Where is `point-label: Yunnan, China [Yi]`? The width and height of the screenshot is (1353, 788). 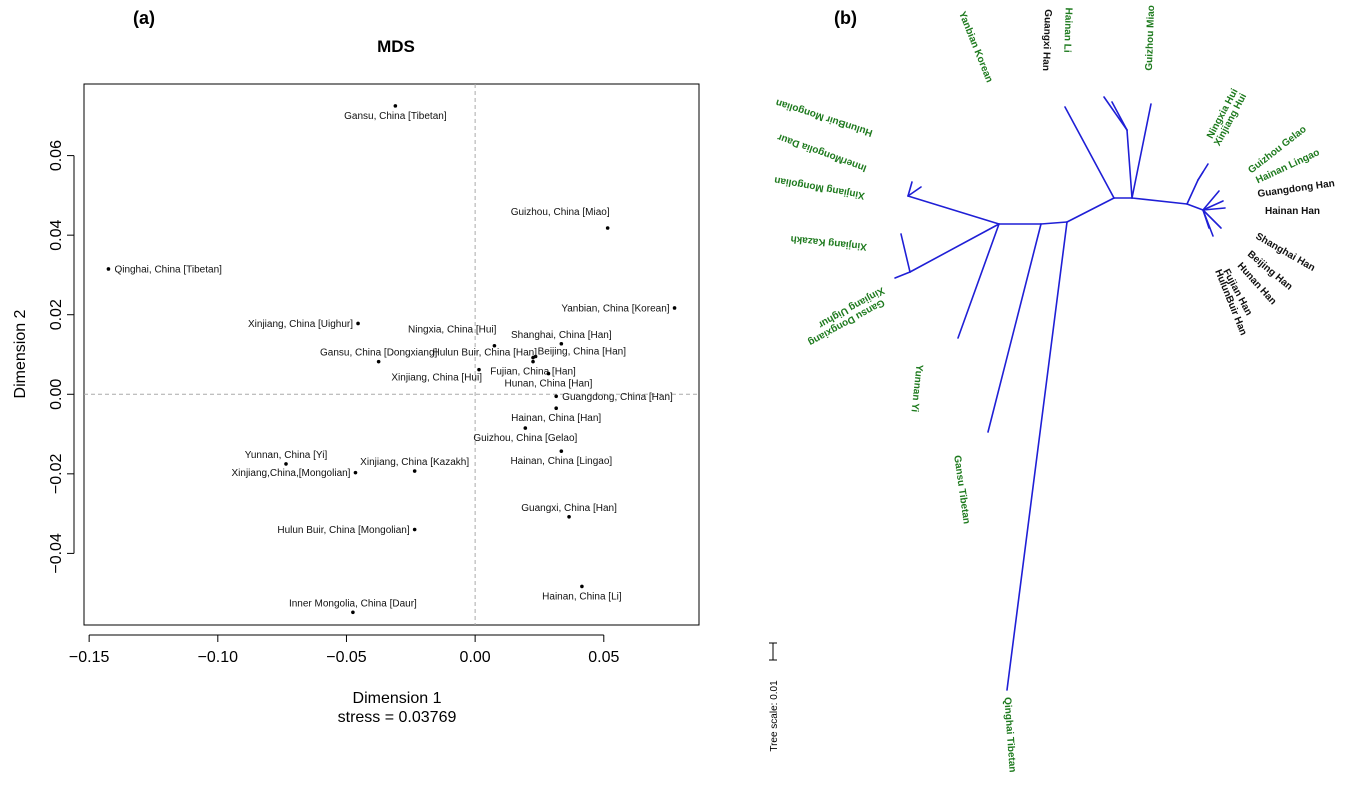 point-label: Yunnan, China [Yi] is located at coordinates (286, 455).